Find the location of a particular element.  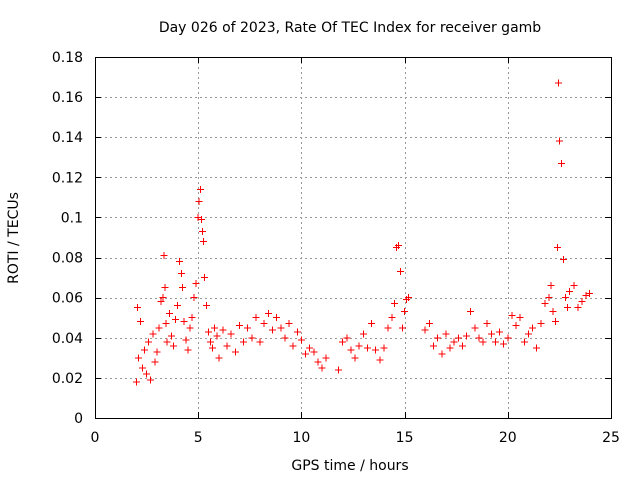

x-tick-label: 0 is located at coordinates (95, 438).